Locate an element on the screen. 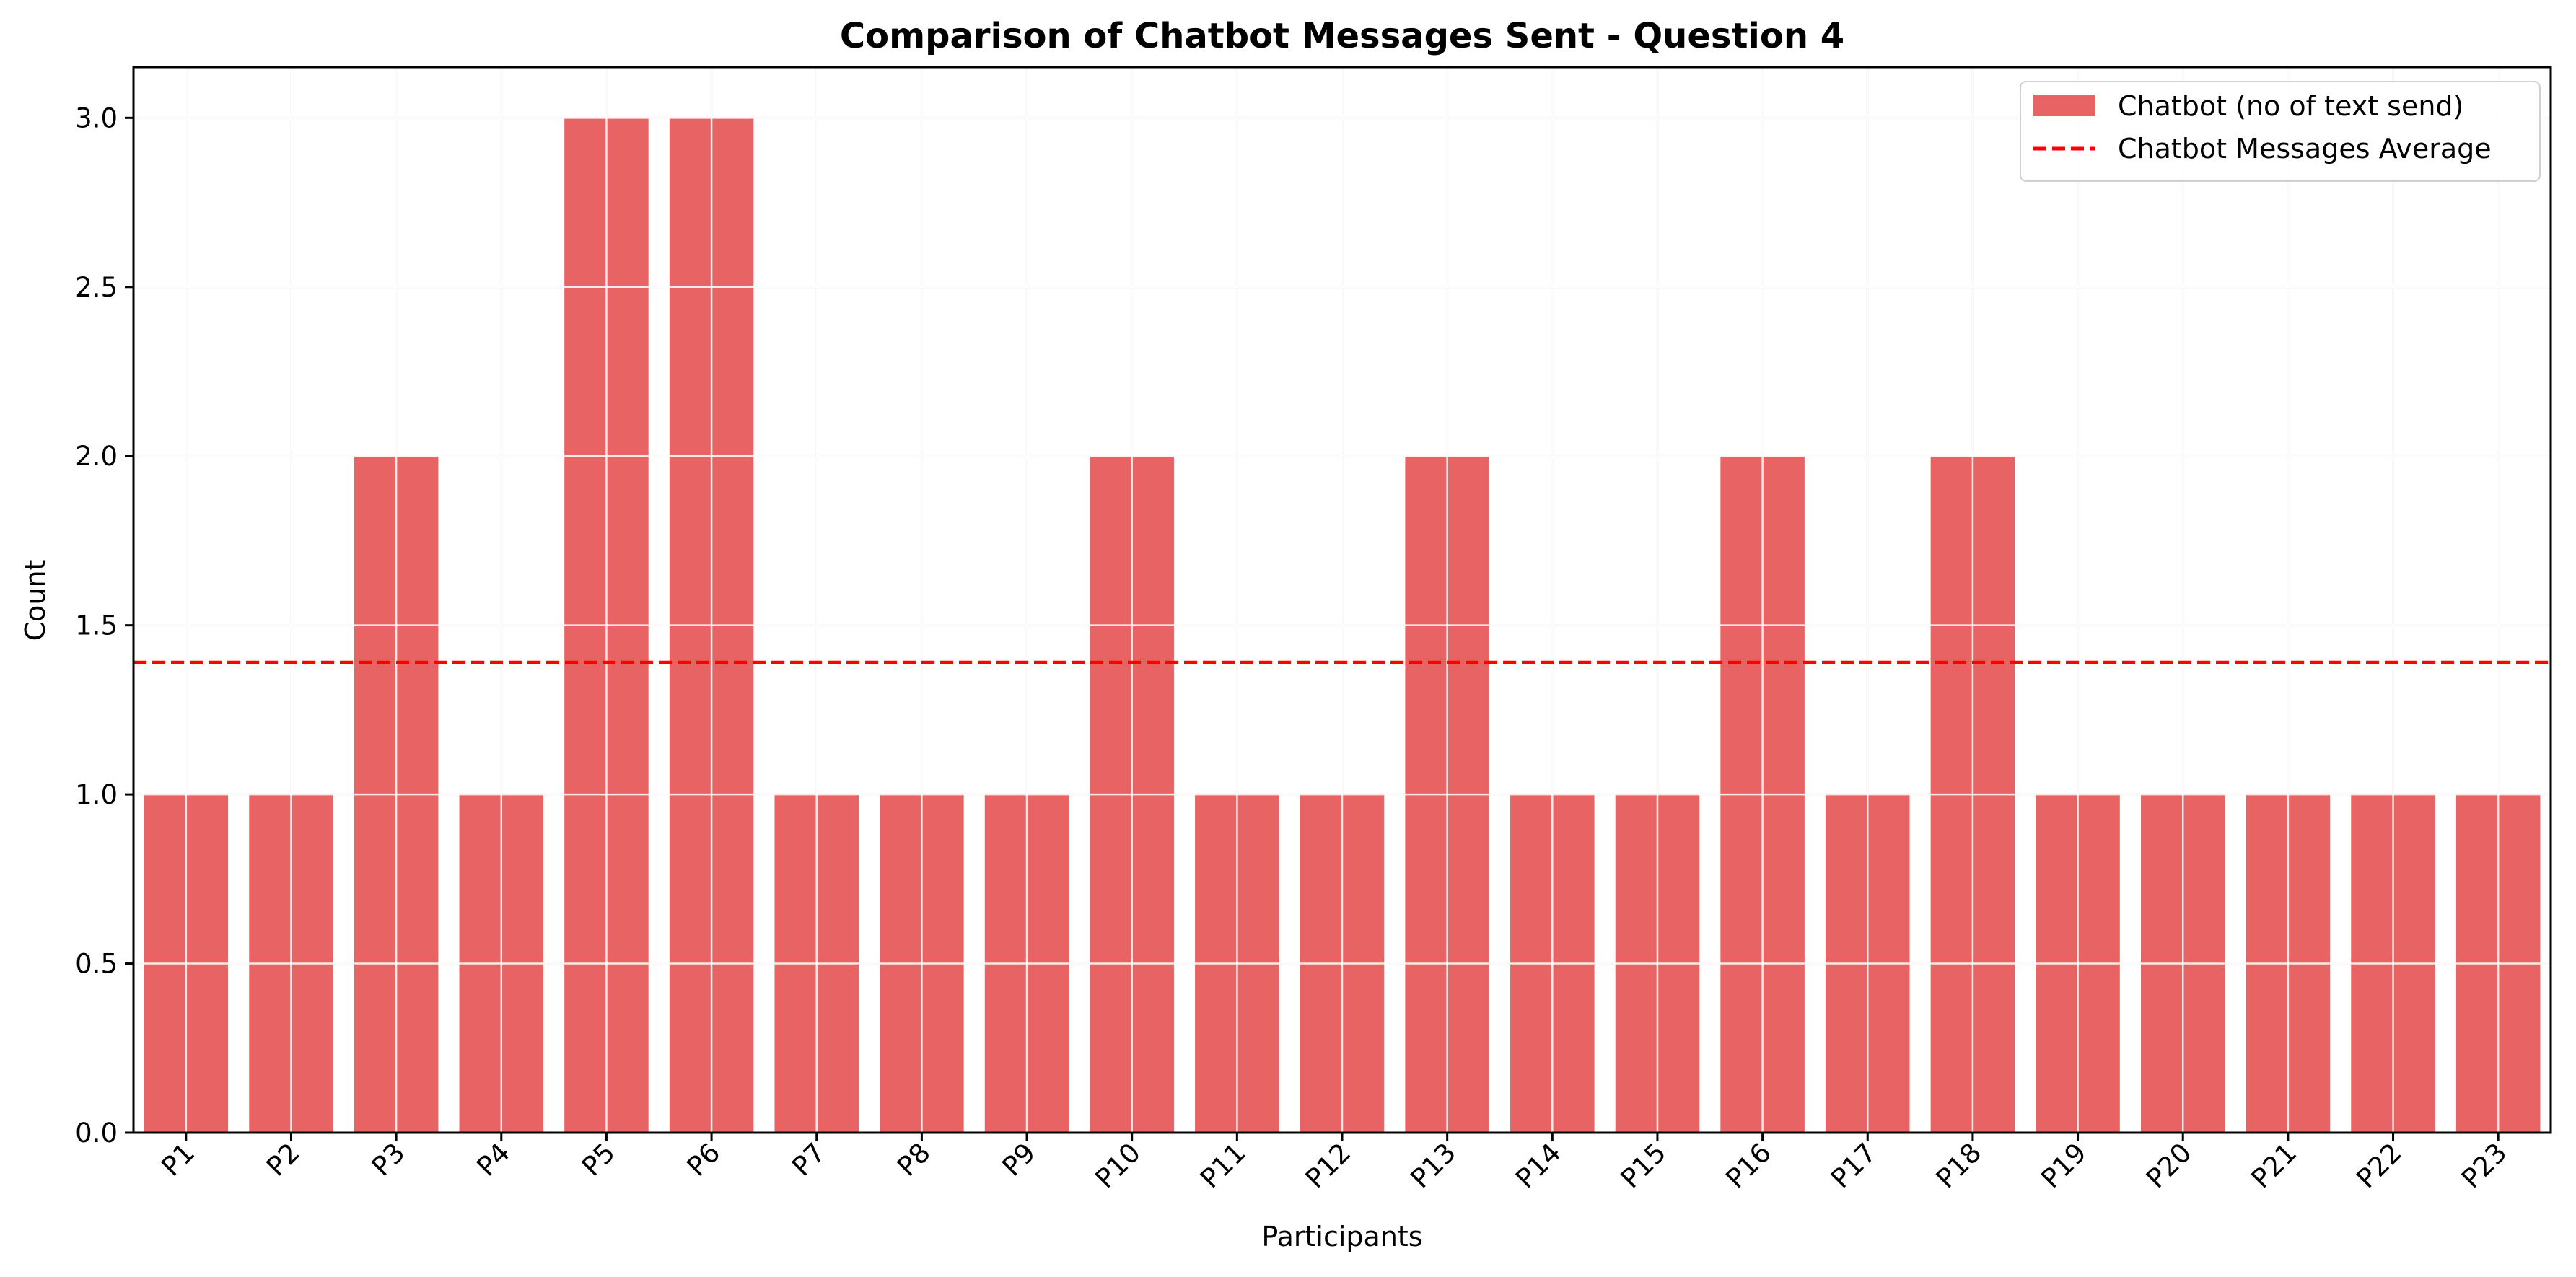  y-axis: 0.0 0.5 1.0 1.5 2.0 2.5 3.0 is located at coordinates (104, 625).